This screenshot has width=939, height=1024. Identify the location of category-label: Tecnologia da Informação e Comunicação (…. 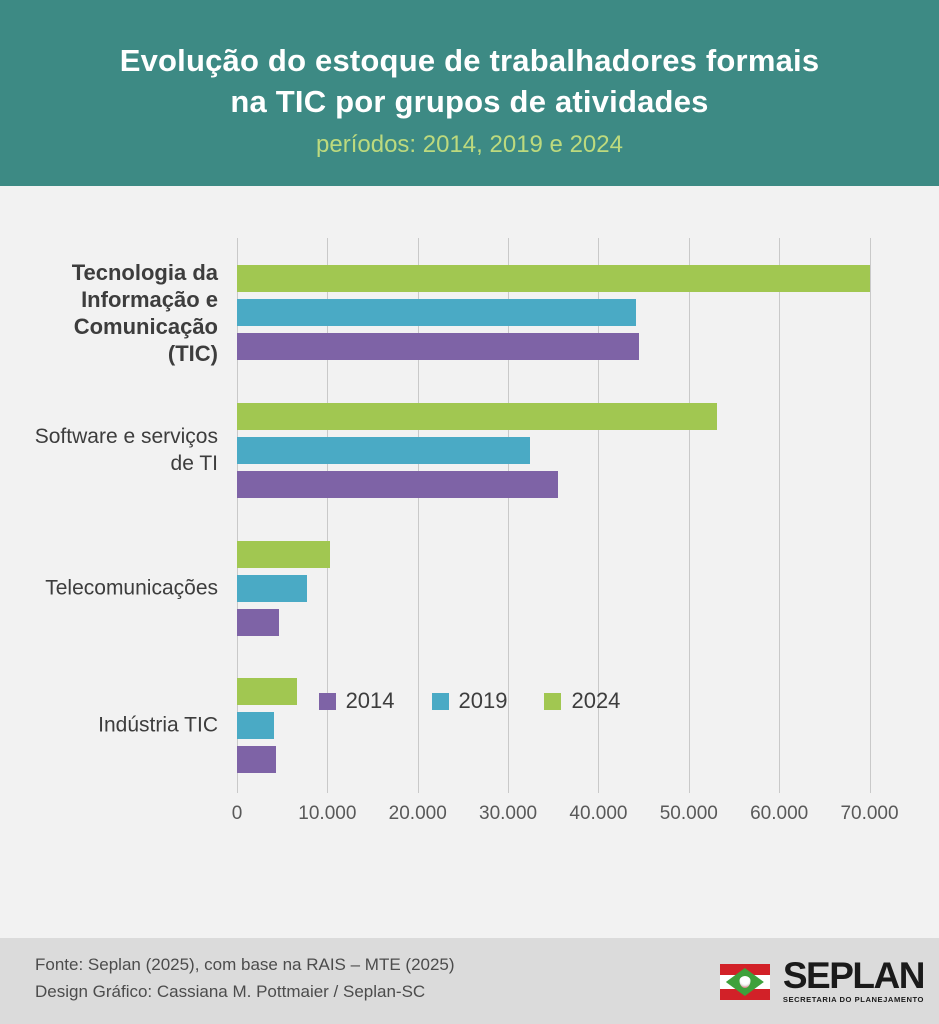
(144, 312).